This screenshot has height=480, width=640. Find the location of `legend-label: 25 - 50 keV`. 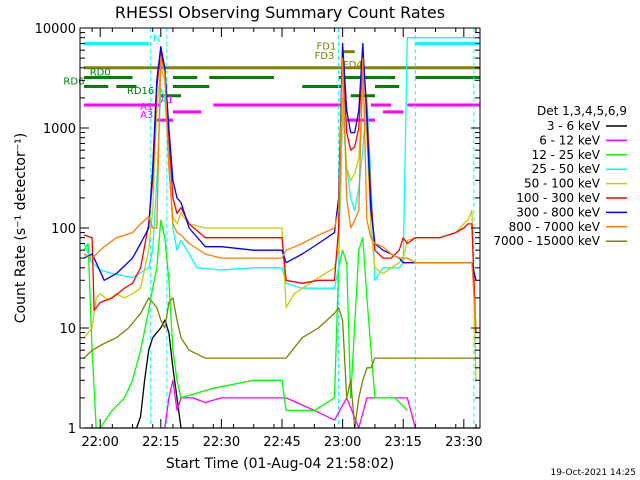

legend-label: 25 - 50 keV is located at coordinates (566, 169).